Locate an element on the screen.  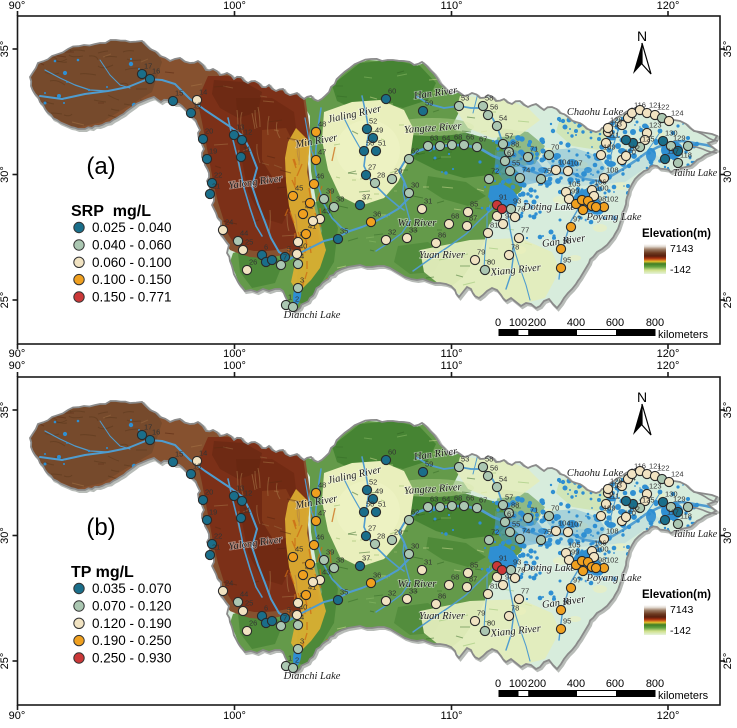
svg-text: 0.060 - 0.100 is located at coordinates (132, 262).